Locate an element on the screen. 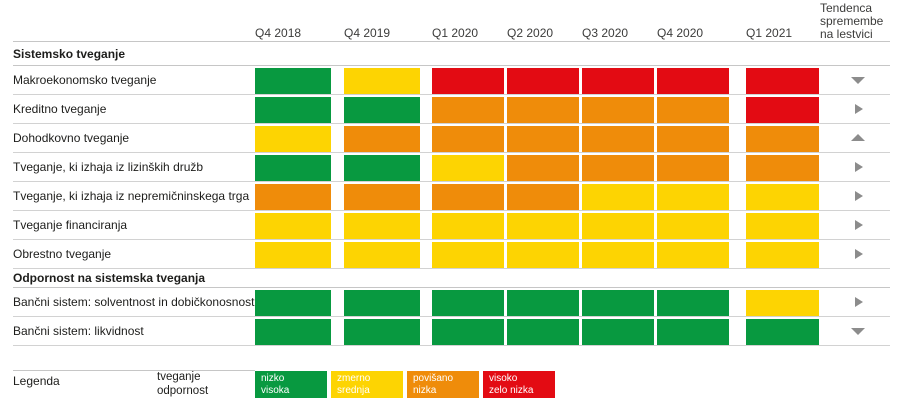 This screenshot has height=409, width=900. legend-box: visoko zelo nizka is located at coordinates (519, 384).